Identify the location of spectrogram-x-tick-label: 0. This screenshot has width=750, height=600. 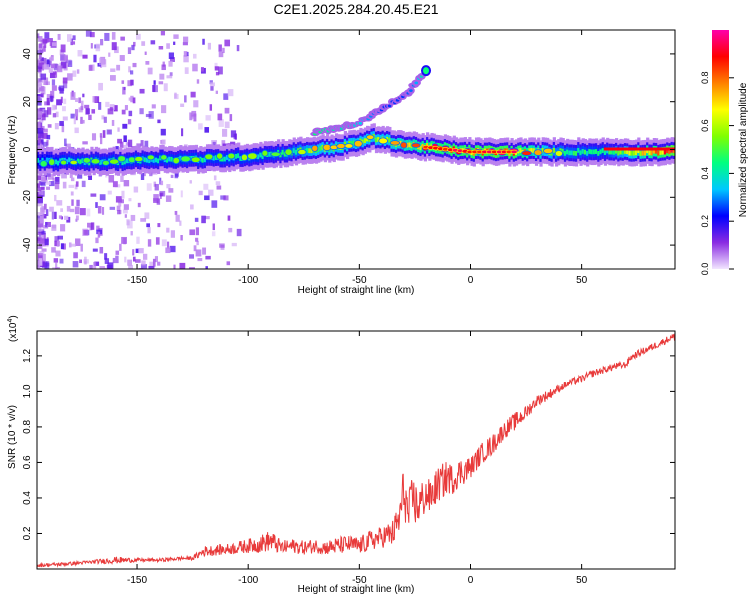
(471, 280).